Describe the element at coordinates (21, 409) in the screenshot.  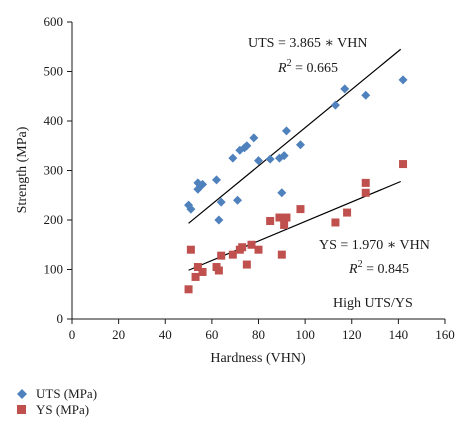
I see `legend-ys-marker` at that location.